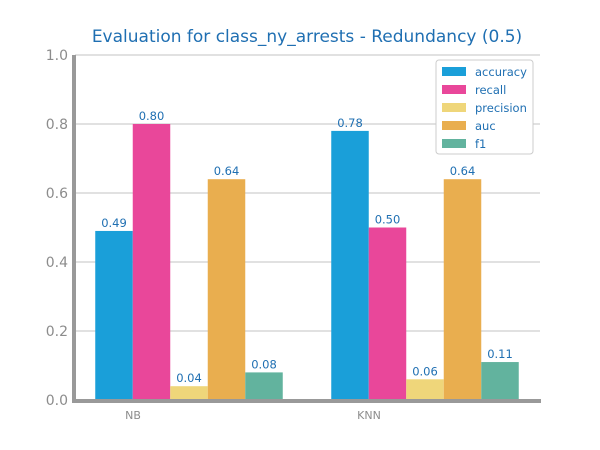 The image size is (600, 450). What do you see at coordinates (425, 371) in the screenshot?
I see `data-label: 0.06` at bounding box center [425, 371].